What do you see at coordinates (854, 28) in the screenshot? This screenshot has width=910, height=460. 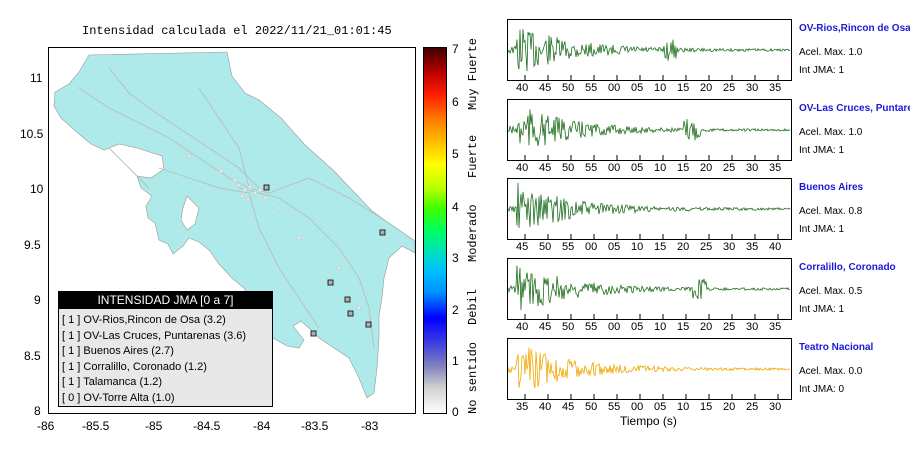 I see `station-name: OV-Rios,Rincon de Osa` at bounding box center [854, 28].